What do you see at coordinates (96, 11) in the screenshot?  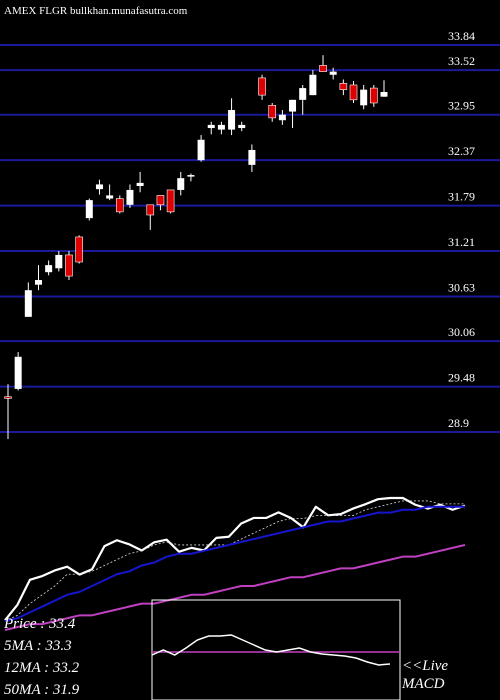 I see `chart-title: AMEX FLGR bullkhan.munafasutra.com` at bounding box center [96, 11].